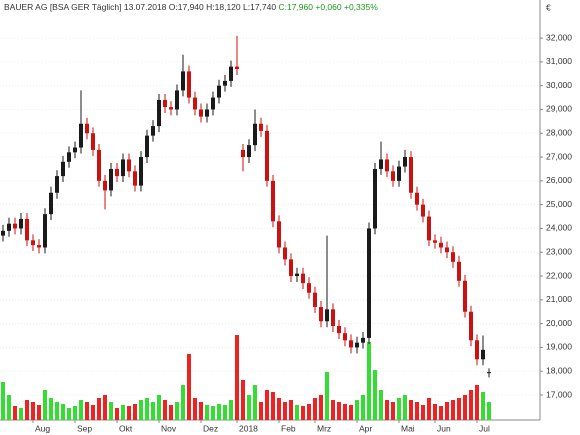 The image size is (580, 435). I want to click on x-tick-label: Mai, so click(408, 428).